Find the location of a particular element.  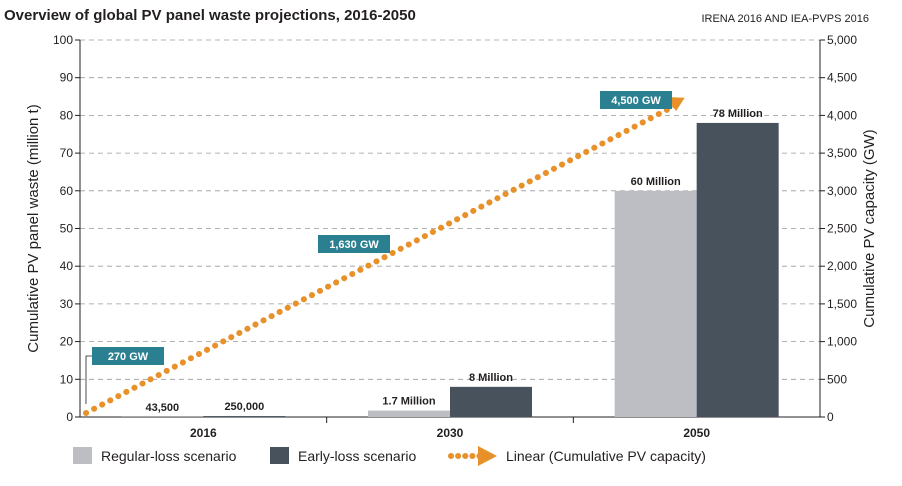

bar-data-label: 8 Million is located at coordinates (491, 378).